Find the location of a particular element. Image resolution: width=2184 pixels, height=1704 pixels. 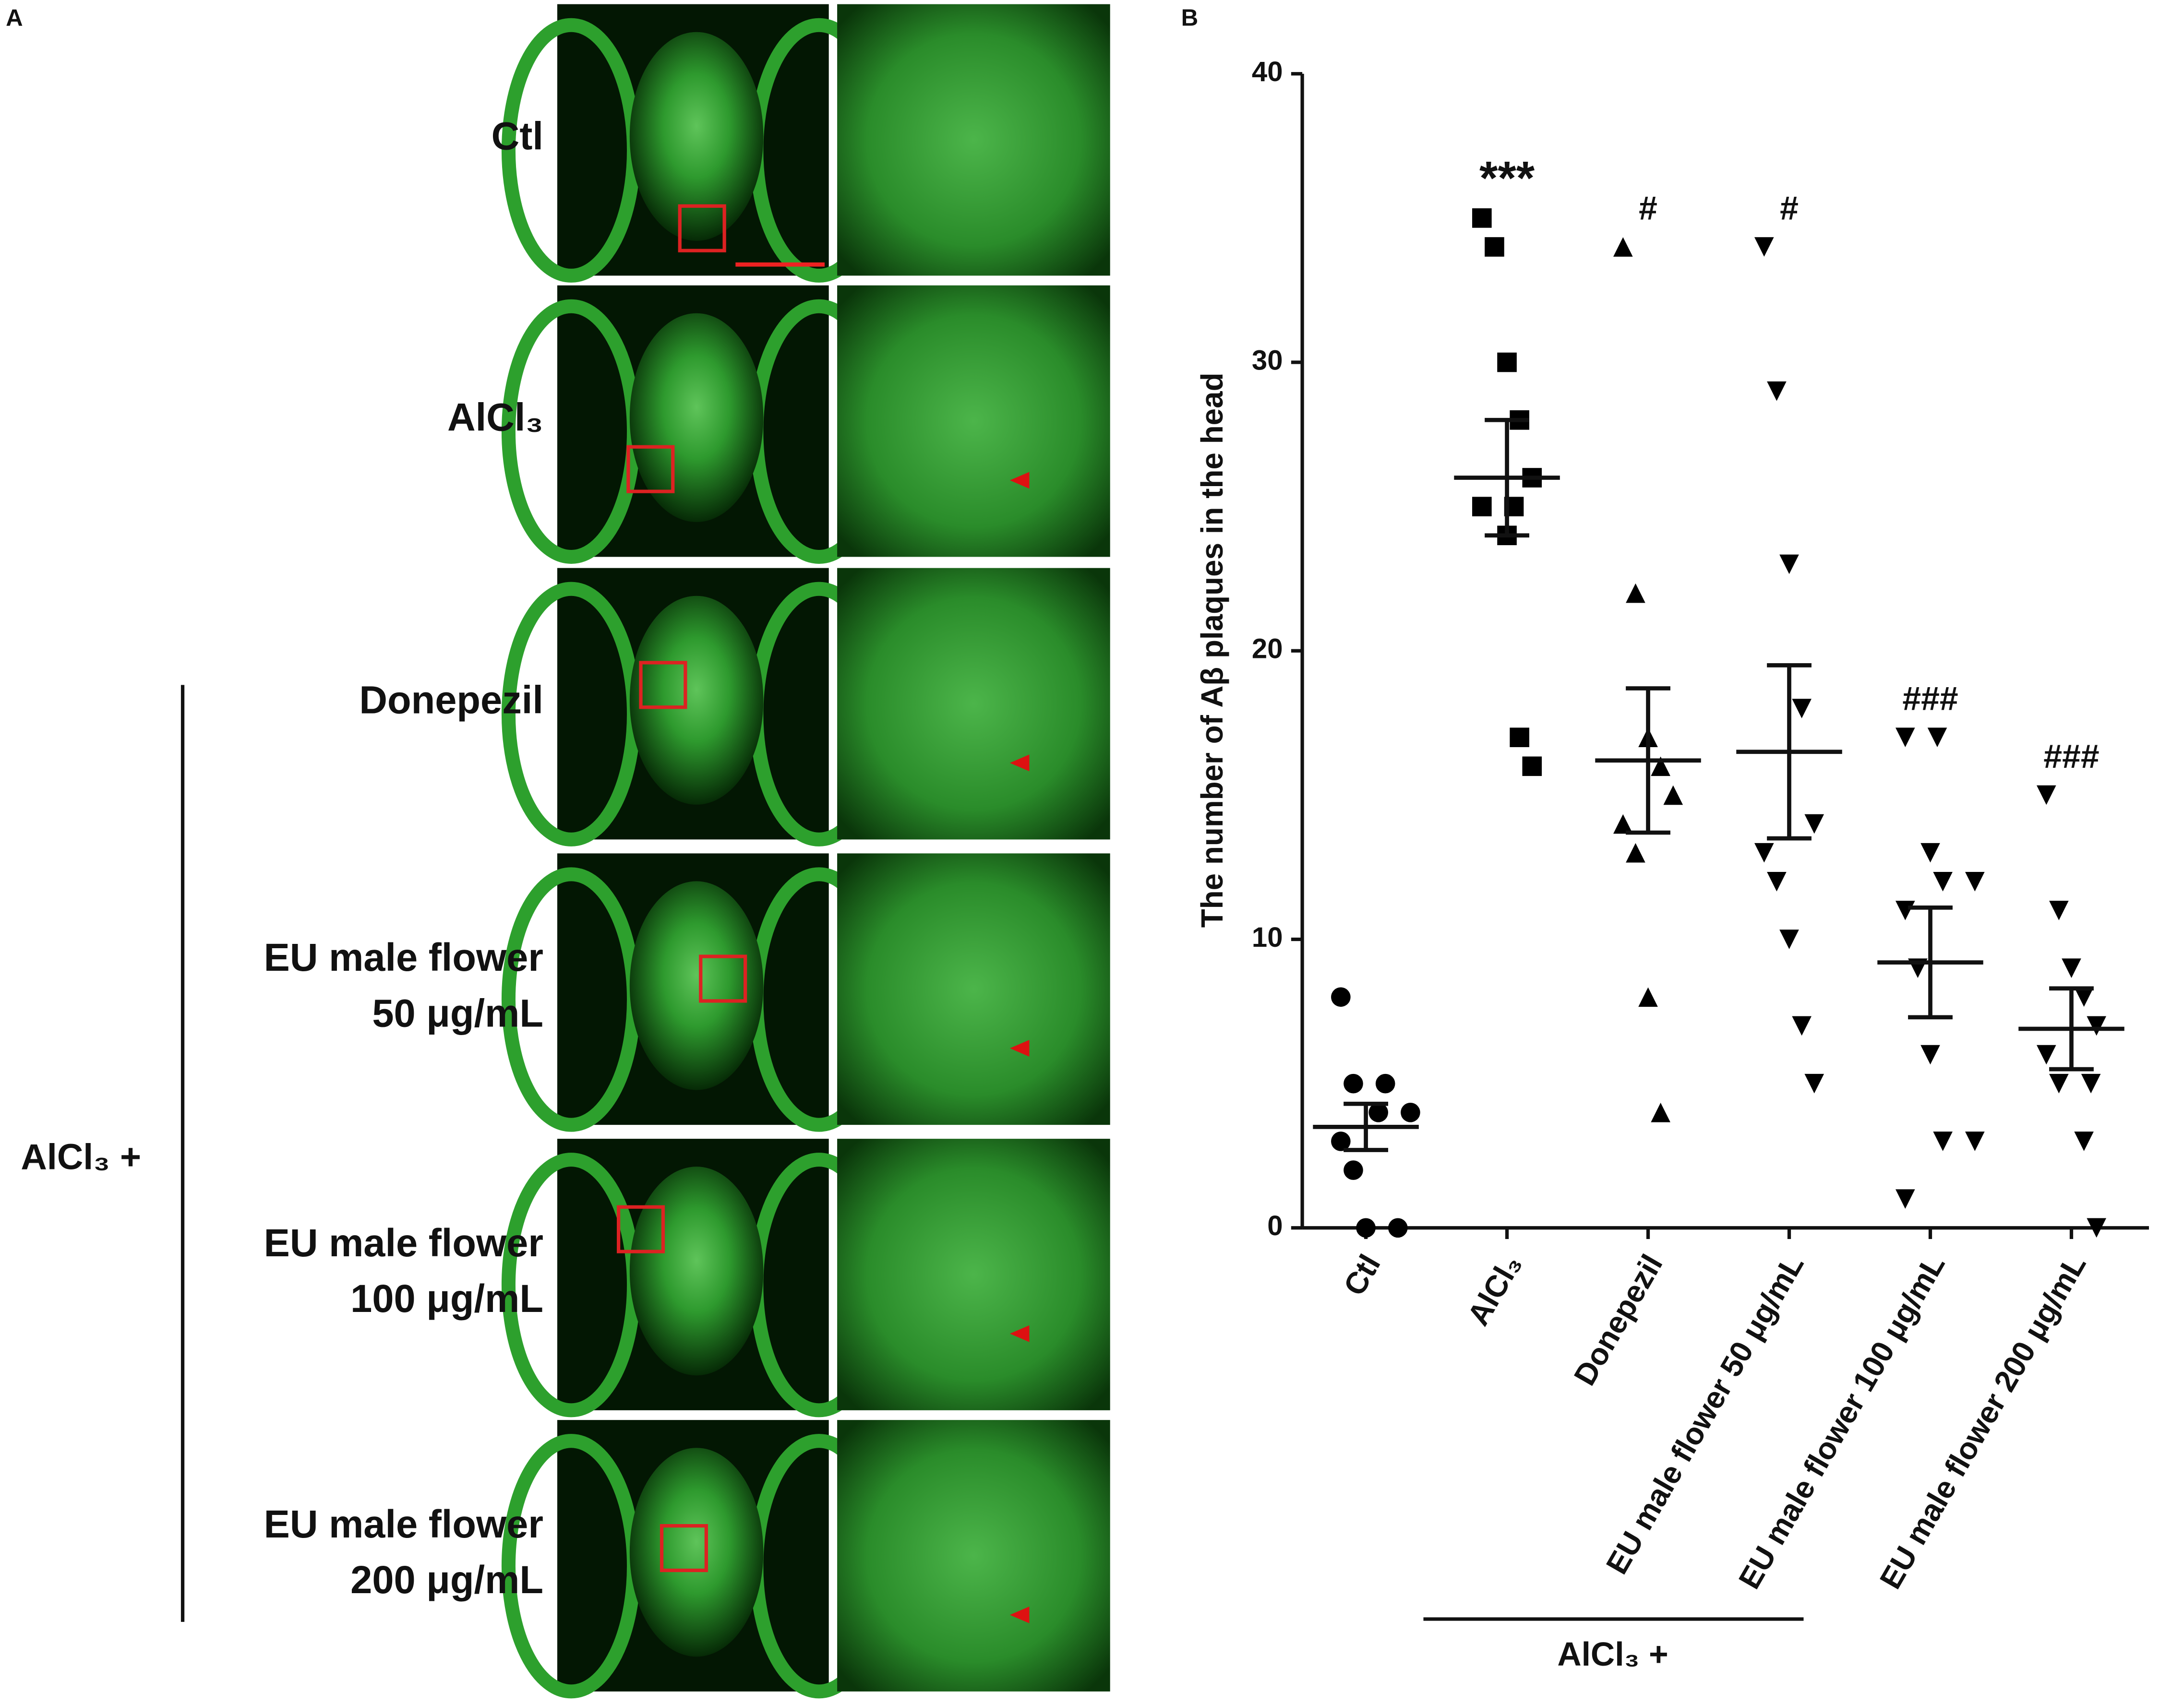

row-label: Donepezil is located at coordinates (451, 700).